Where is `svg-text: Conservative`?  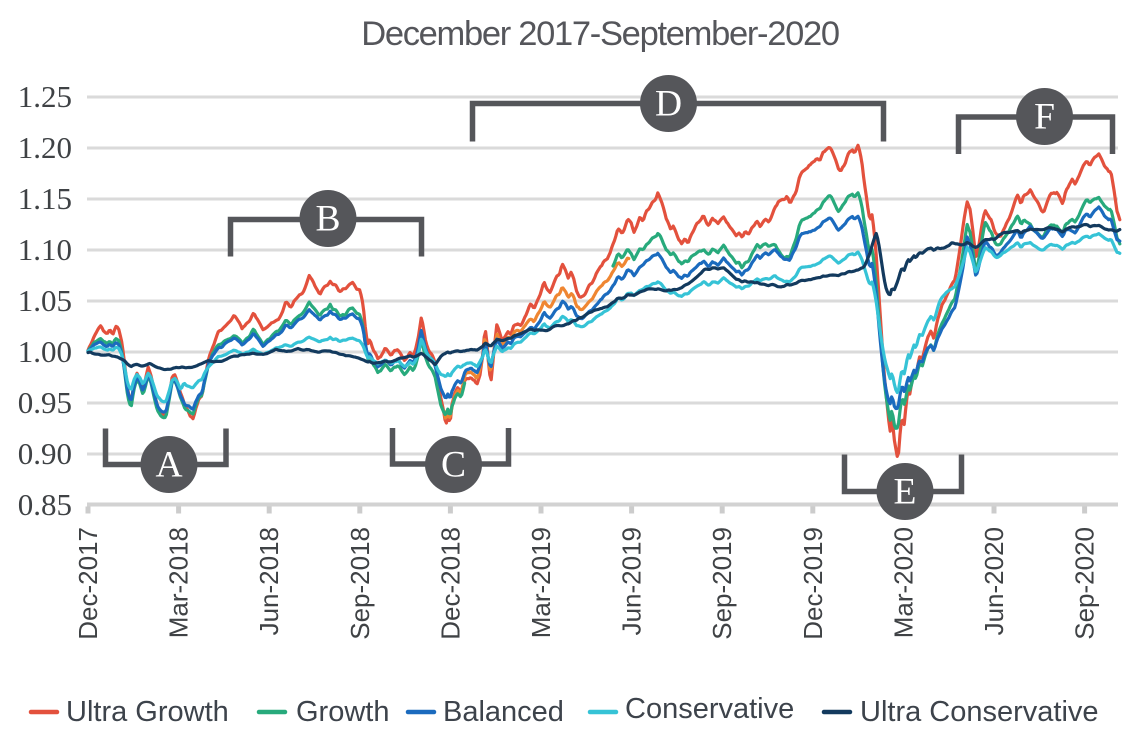 svg-text: Conservative is located at coordinates (709, 709).